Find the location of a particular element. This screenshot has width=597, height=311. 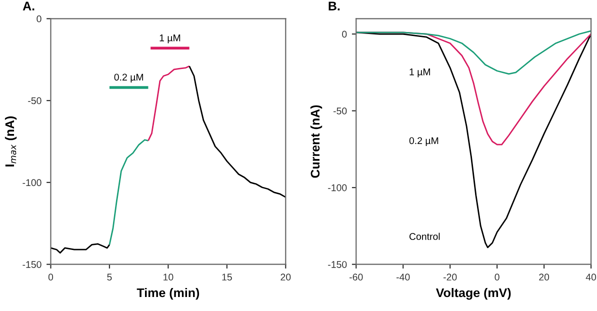

y-axis-title: I$_{max}$ (nA) is located at coordinates (10, 141).